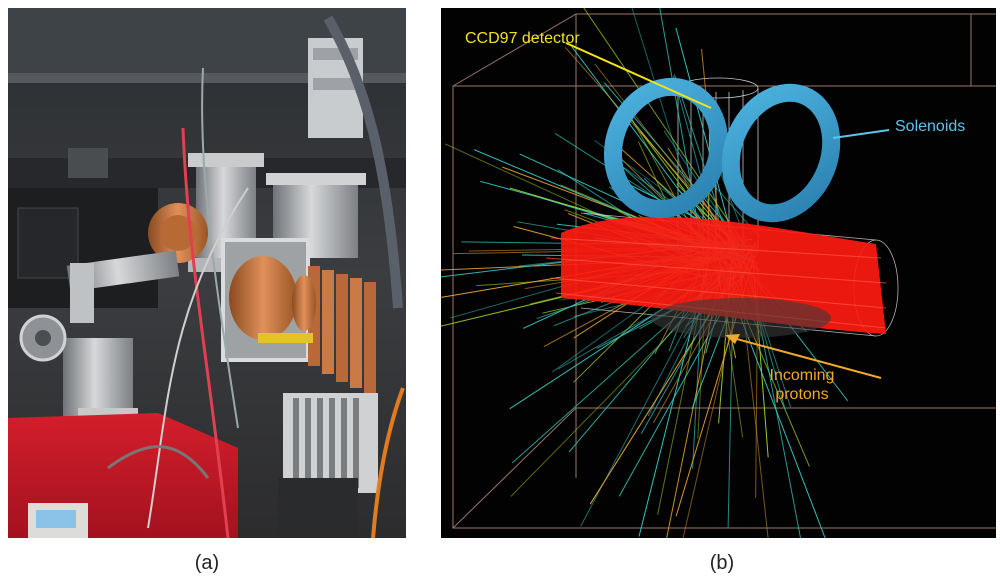 The height and width of the screenshot is (581, 1000). What do you see at coordinates (722, 150) in the screenshot?
I see `solenoid-rings` at bounding box center [722, 150].